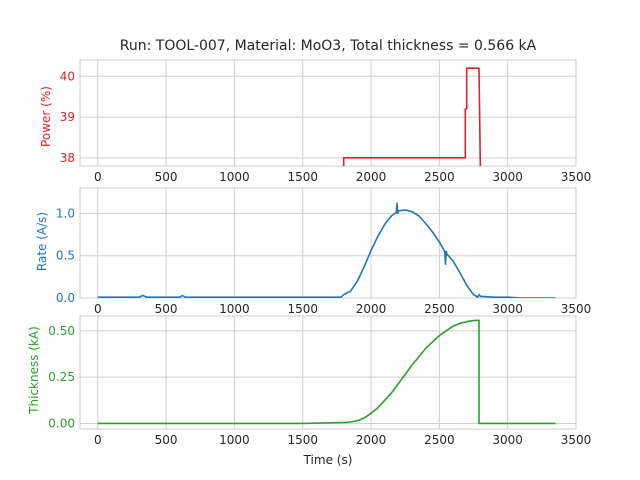 The image size is (640, 480). I want to click on thickness-x-tick-label: 1500, so click(302, 440).